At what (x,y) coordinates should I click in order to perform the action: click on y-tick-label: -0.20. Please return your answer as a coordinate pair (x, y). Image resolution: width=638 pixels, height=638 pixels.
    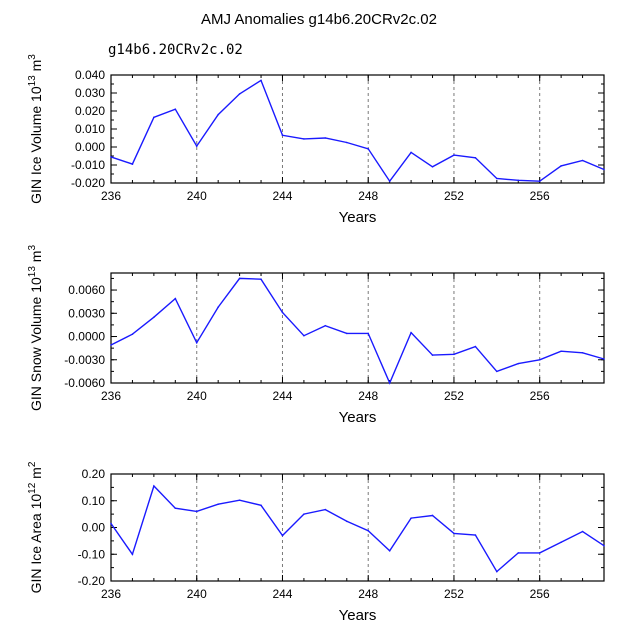
    Looking at the image, I should click on (92, 581).